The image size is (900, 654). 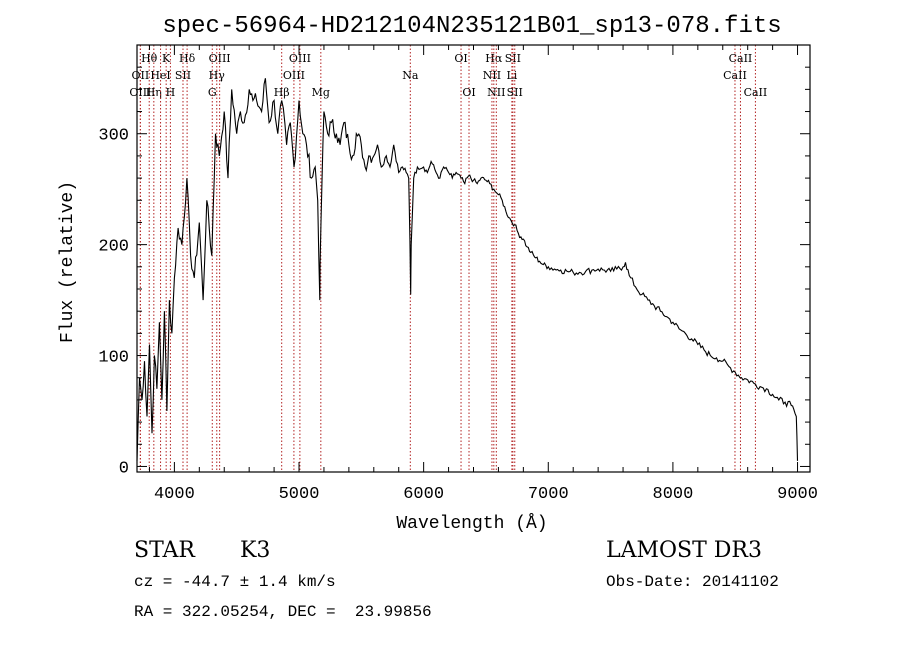 What do you see at coordinates (410, 75) in the screenshot?
I see `line-marker-label: Na` at bounding box center [410, 75].